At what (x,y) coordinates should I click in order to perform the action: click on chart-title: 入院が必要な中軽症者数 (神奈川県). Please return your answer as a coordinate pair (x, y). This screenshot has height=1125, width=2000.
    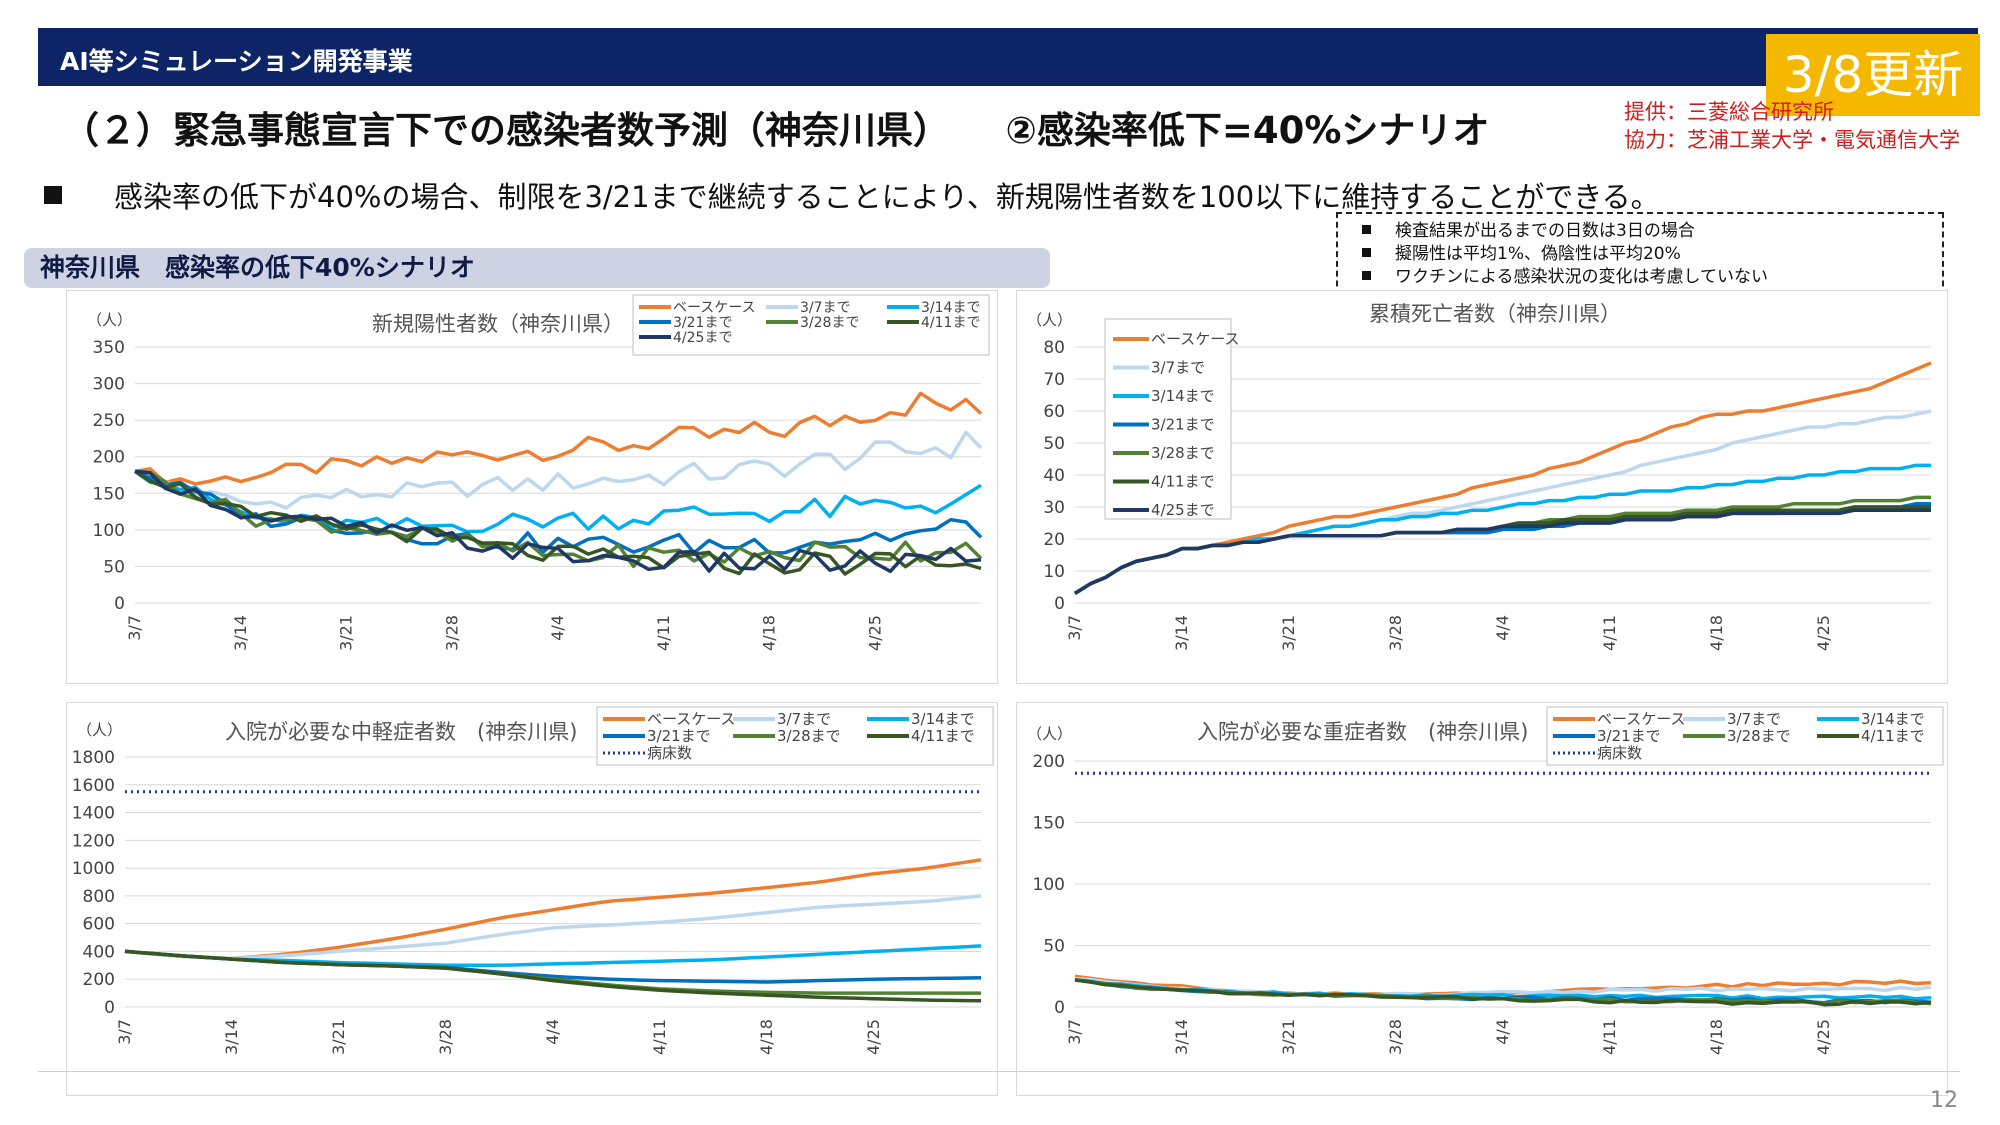
    Looking at the image, I should click on (401, 732).